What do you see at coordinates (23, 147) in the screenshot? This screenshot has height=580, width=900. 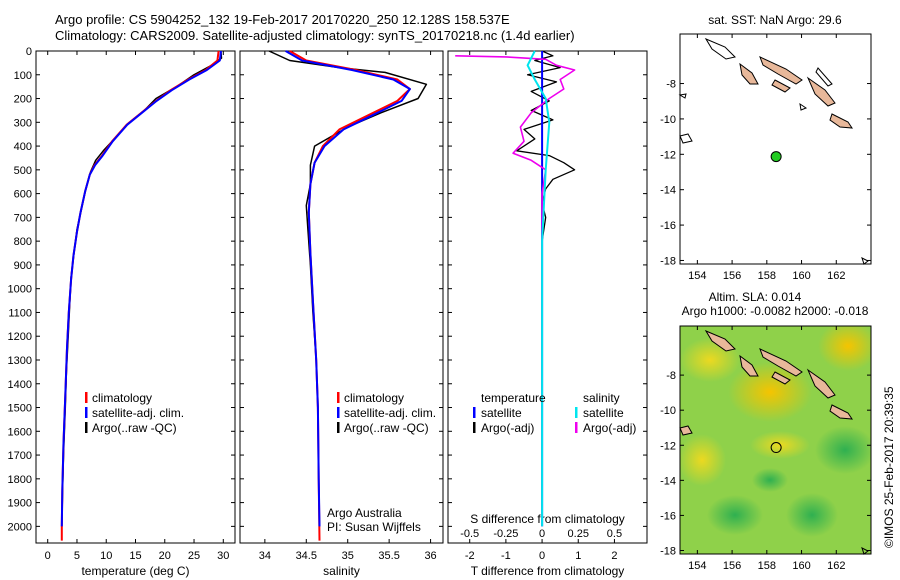 I see `y-tick-label: 400` at bounding box center [23, 147].